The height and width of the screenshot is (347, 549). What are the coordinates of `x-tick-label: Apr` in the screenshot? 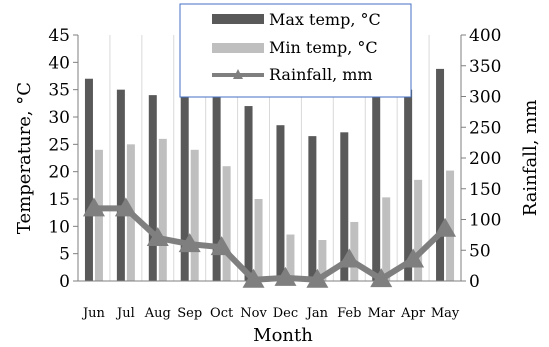 It's located at (413, 313).